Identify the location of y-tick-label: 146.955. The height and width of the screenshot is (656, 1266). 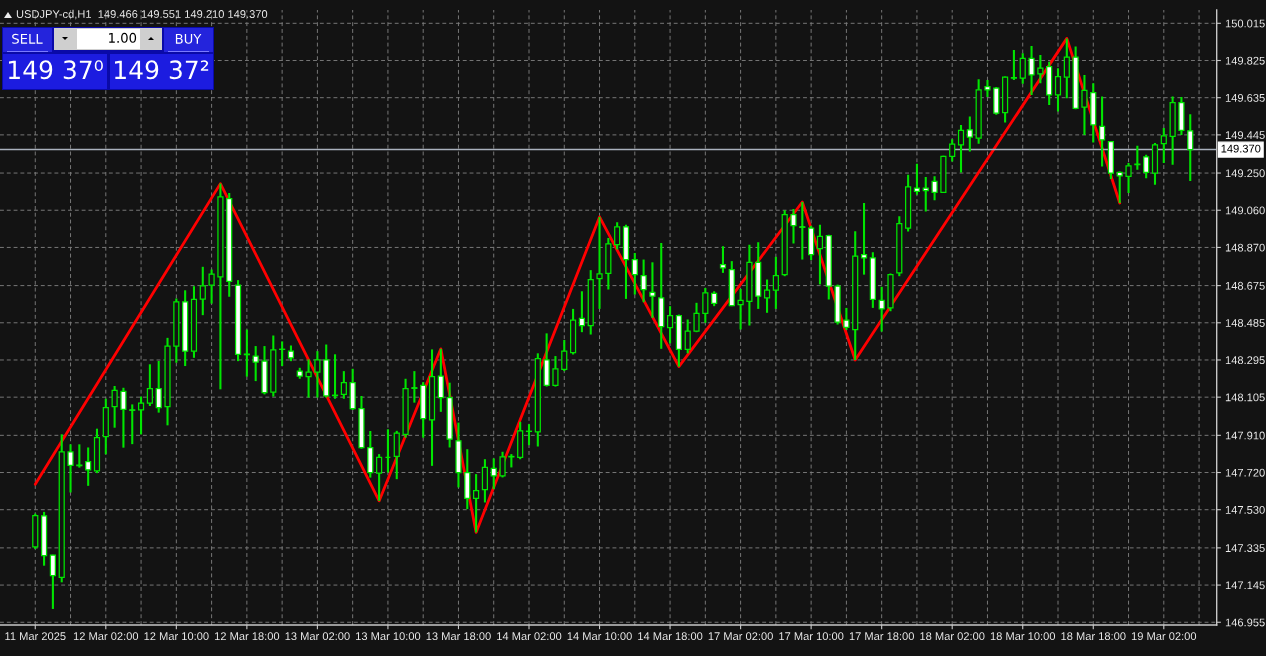
(1245, 622).